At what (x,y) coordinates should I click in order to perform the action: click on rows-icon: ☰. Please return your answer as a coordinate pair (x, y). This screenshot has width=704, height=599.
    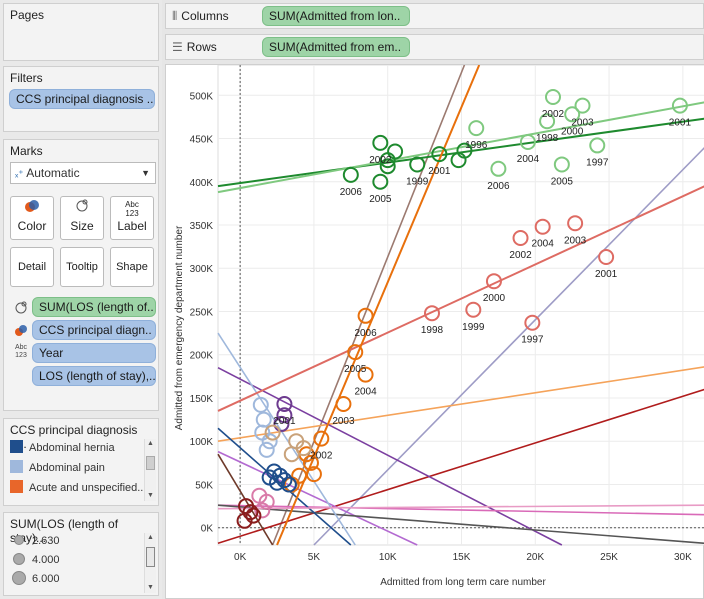
    Looking at the image, I should click on (177, 47).